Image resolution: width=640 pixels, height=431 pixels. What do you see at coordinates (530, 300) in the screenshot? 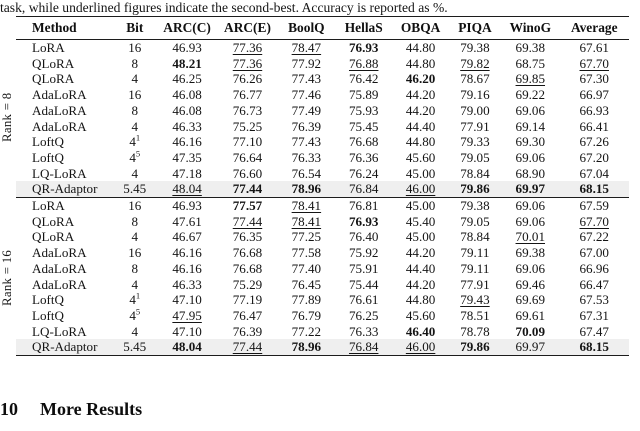
I see `cell-winog: 69.69` at bounding box center [530, 300].